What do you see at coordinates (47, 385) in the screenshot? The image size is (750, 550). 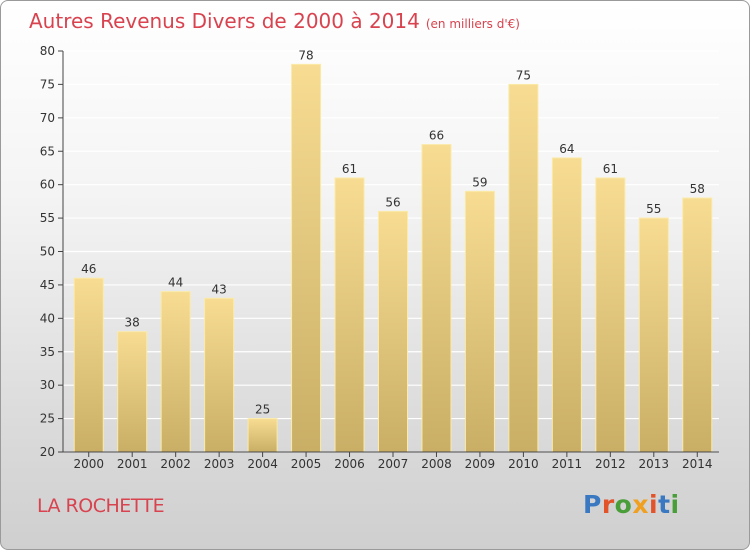 I see `y-tick-label: 30` at bounding box center [47, 385].